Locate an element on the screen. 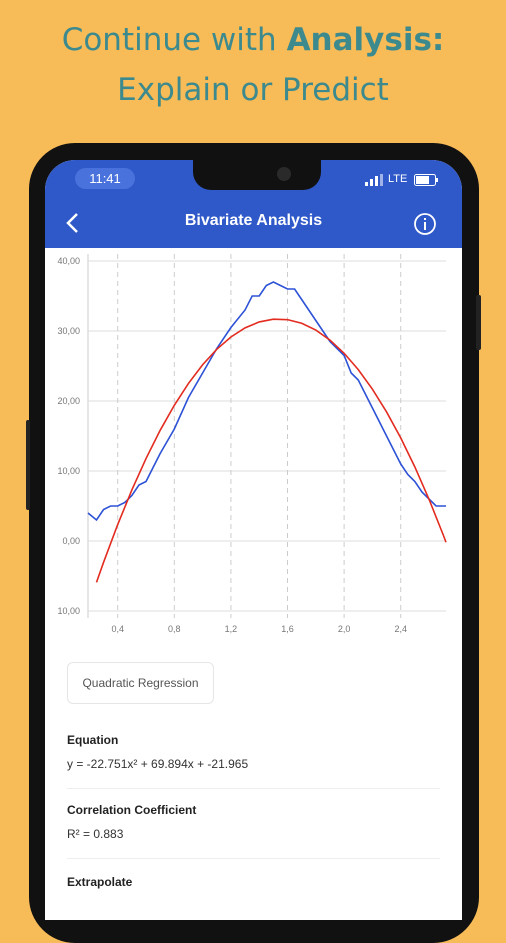  y-tick-label: 20,00 is located at coordinates (68, 401).